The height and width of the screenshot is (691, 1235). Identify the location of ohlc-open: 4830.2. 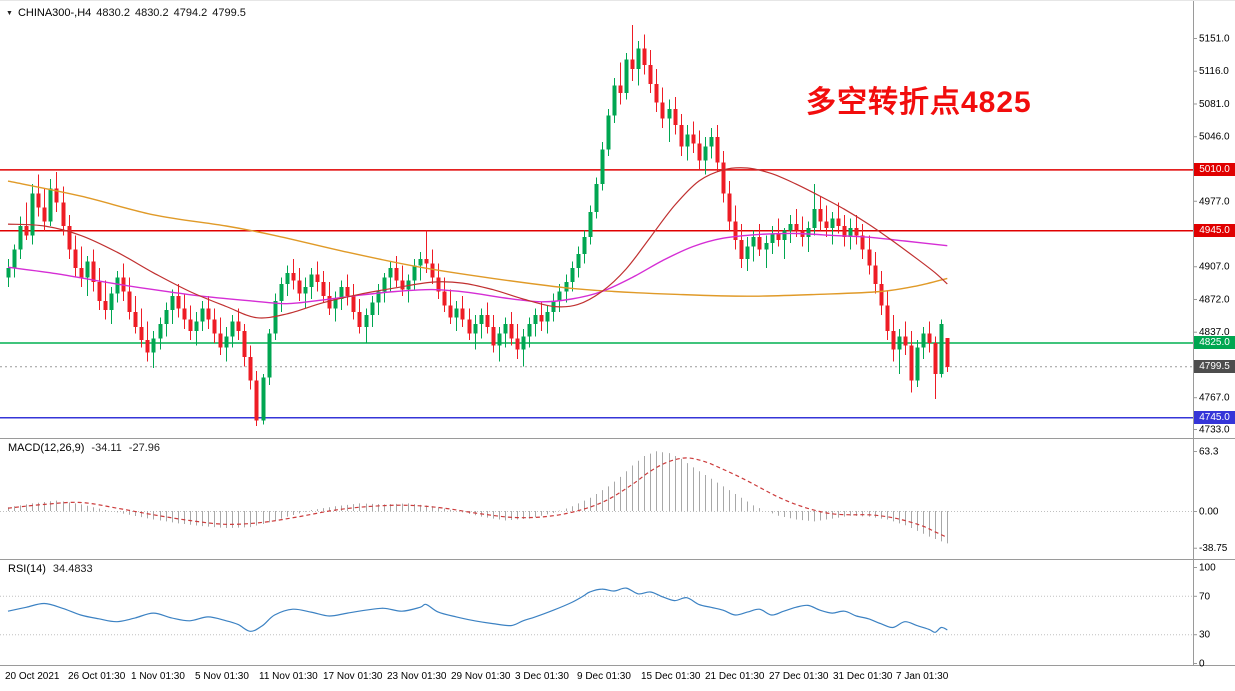
(113, 13).